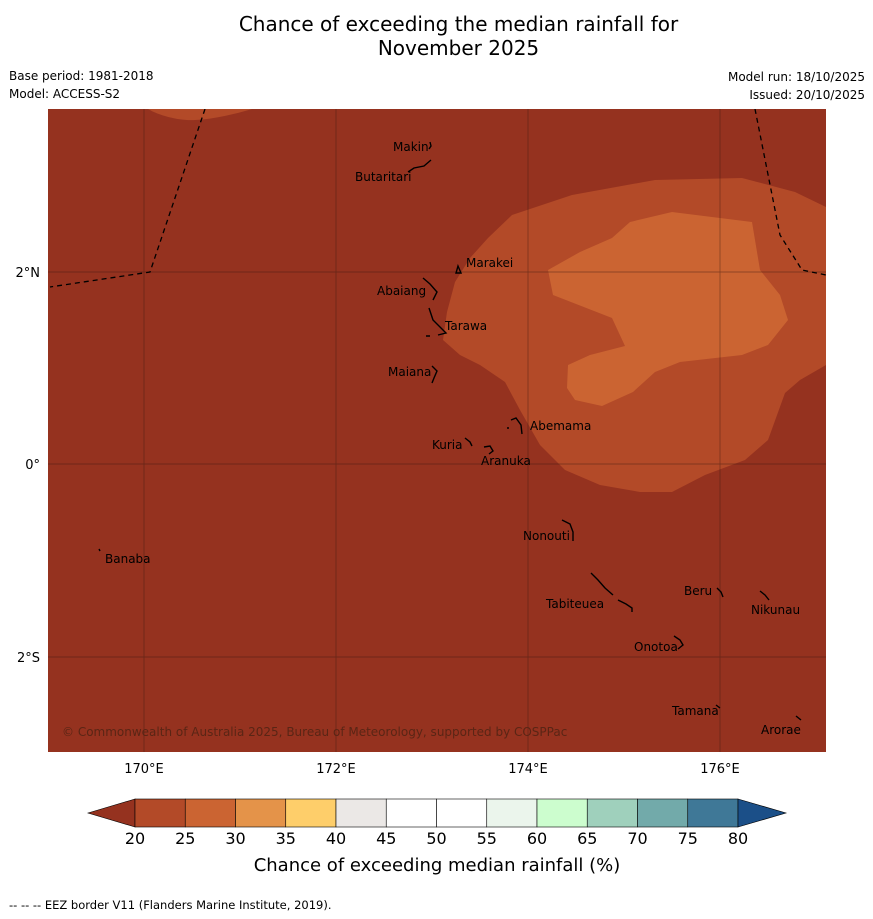 The width and height of the screenshot is (873, 919). I want to click on meta-right: Model run: 18/10/2025 Issued: 20/10/2025, so click(796, 86).